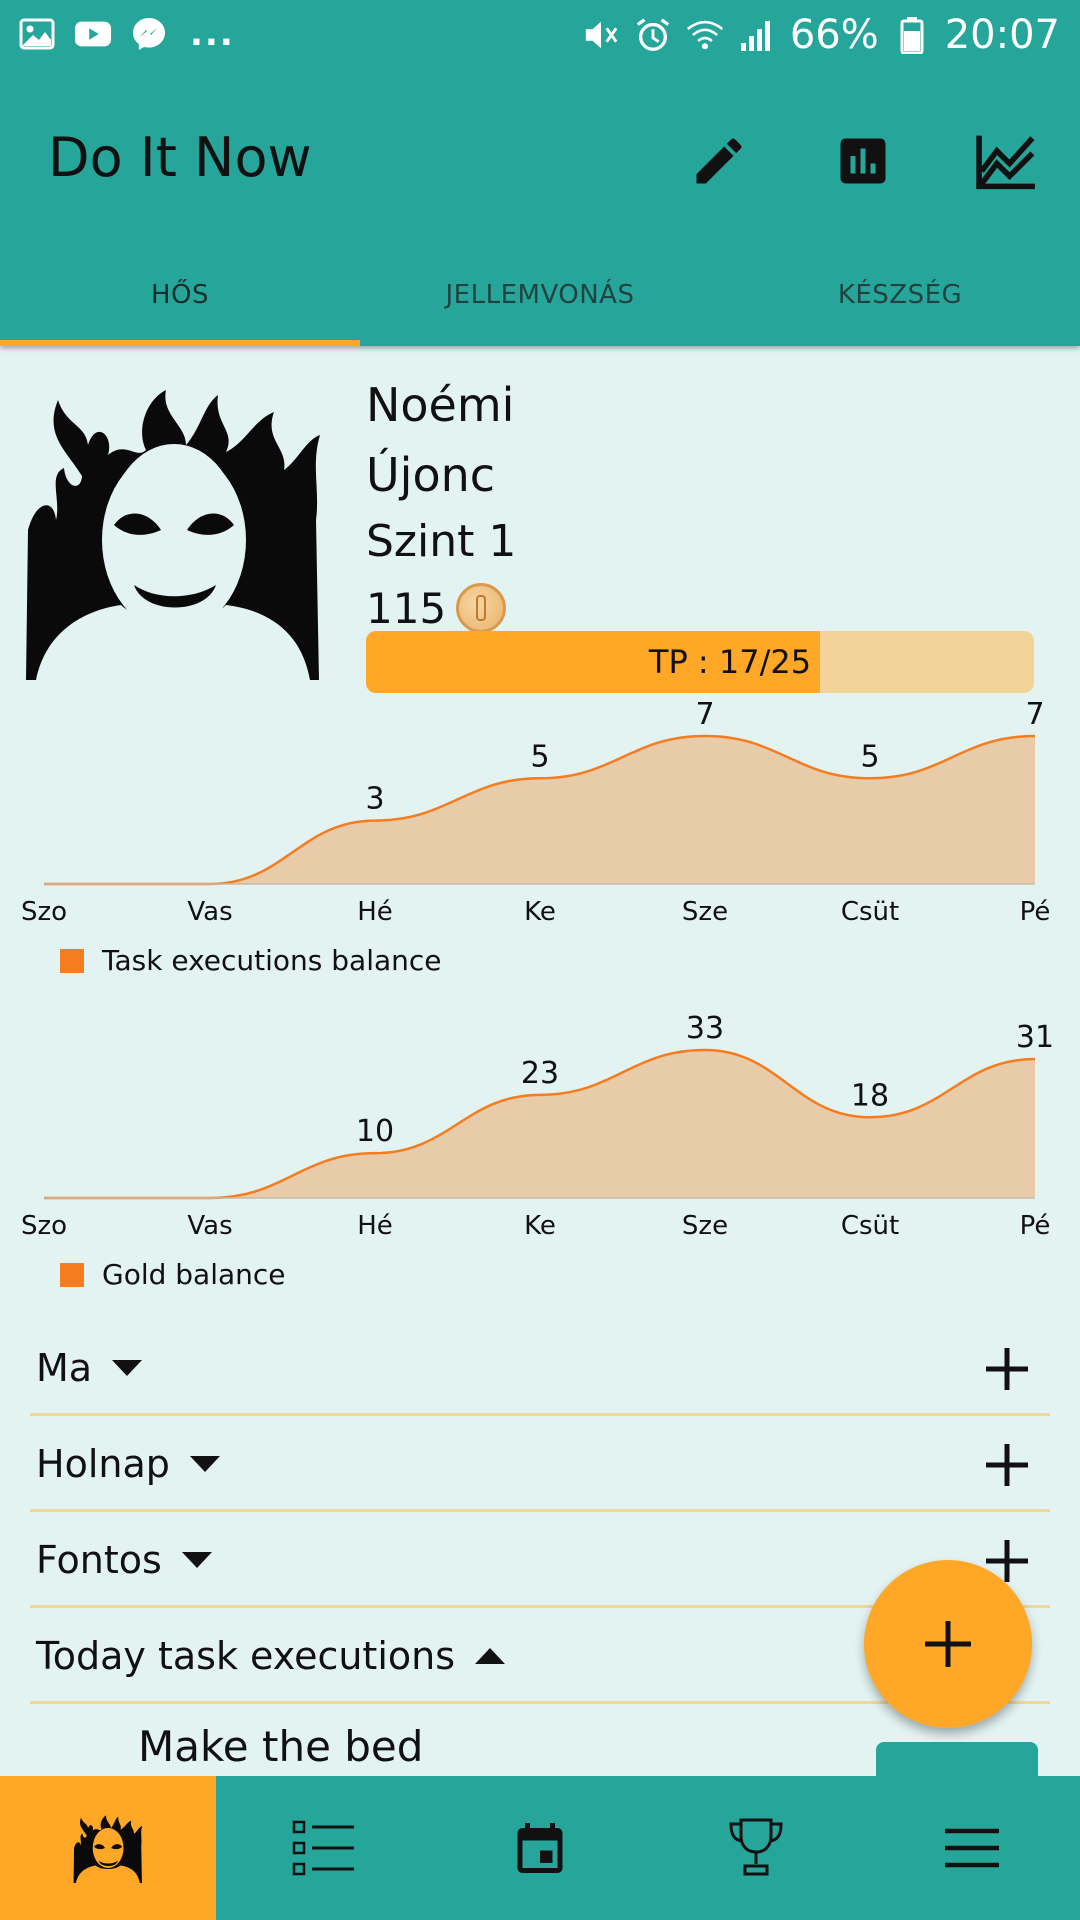 Image resolution: width=1080 pixels, height=1920 pixels. What do you see at coordinates (440, 405) in the screenshot?
I see `hero-name: Noémi` at bounding box center [440, 405].